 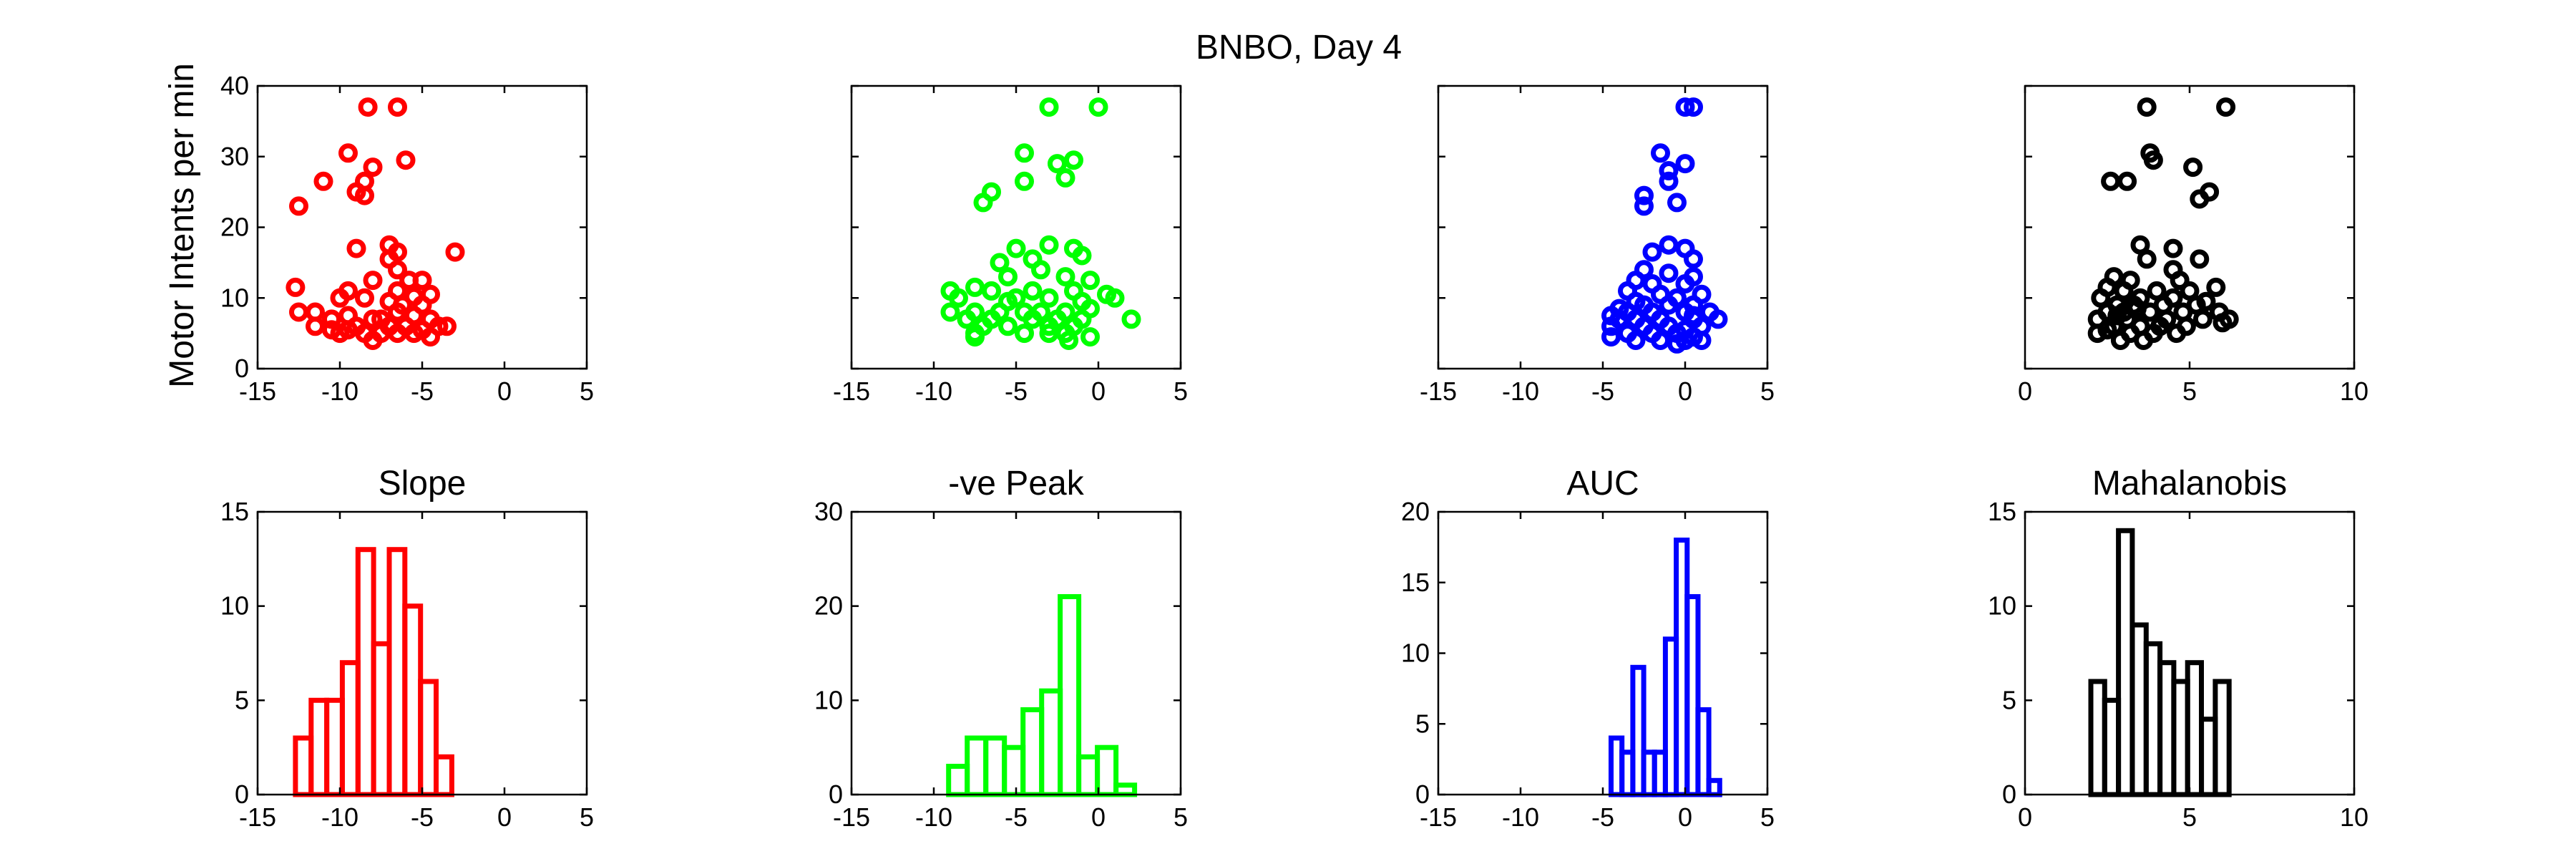 What do you see at coordinates (242, 794) in the screenshot?
I see `slope-hist-ytick-label: 0` at bounding box center [242, 794].